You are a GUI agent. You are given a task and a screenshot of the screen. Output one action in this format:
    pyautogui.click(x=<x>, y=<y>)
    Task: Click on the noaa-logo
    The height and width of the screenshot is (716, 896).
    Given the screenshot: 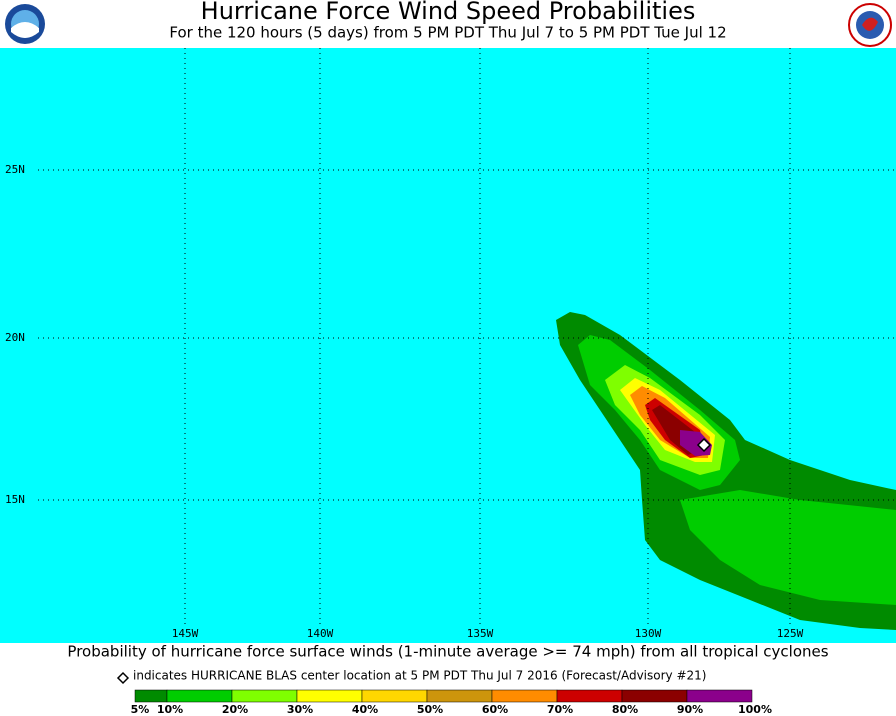 What is the action you would take?
    pyautogui.click(x=25, y=24)
    